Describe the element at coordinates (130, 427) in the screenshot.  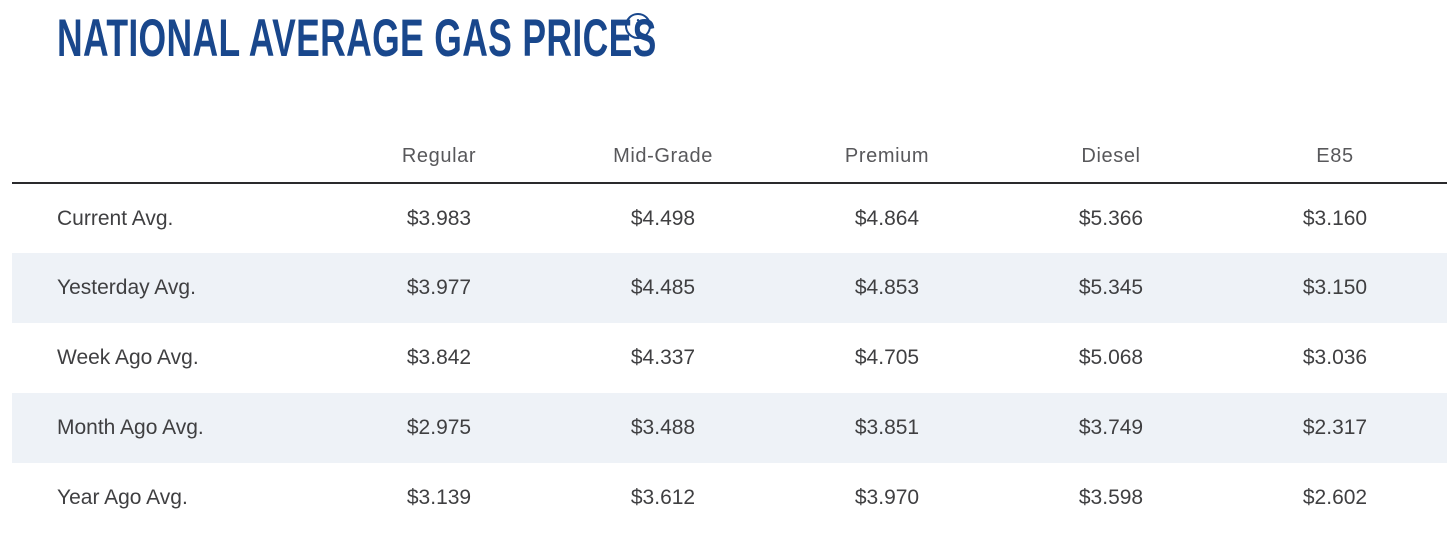
I see `row-label: Month Ago Avg.` at that location.